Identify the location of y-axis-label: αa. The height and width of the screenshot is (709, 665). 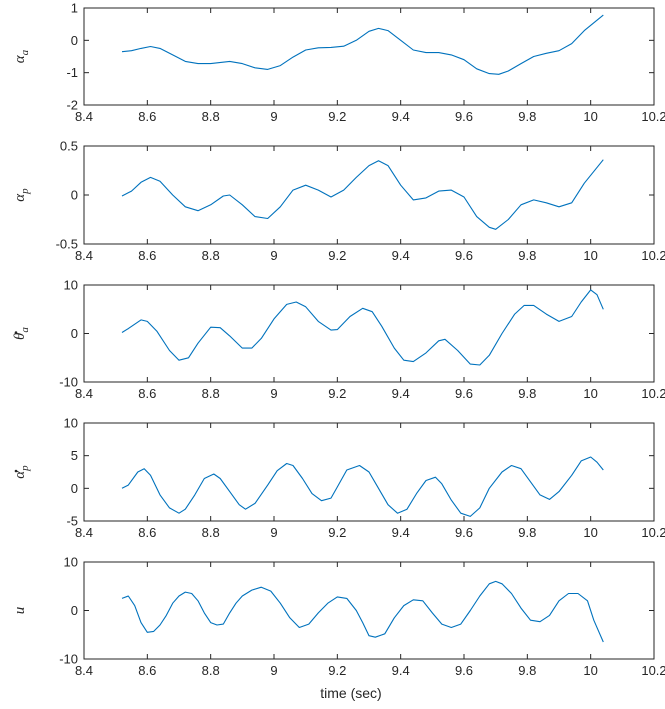
(21, 56).